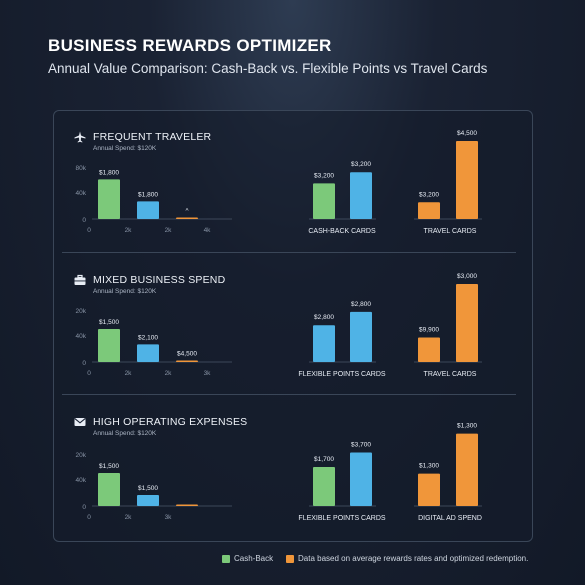  Describe the element at coordinates (342, 231) in the screenshot. I see `group-label: CASH-BACK CARDS` at that location.